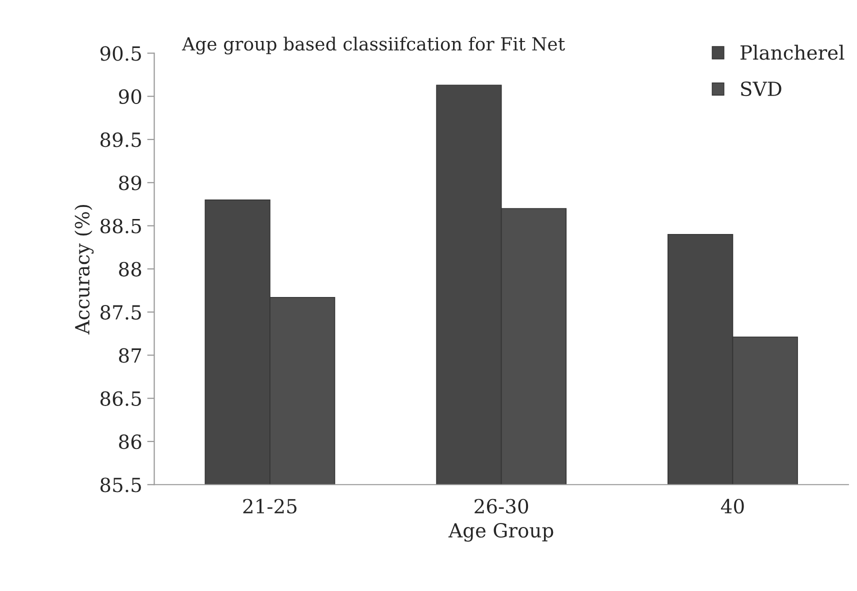  I want to click on y-tick-label: 90, so click(130, 96).